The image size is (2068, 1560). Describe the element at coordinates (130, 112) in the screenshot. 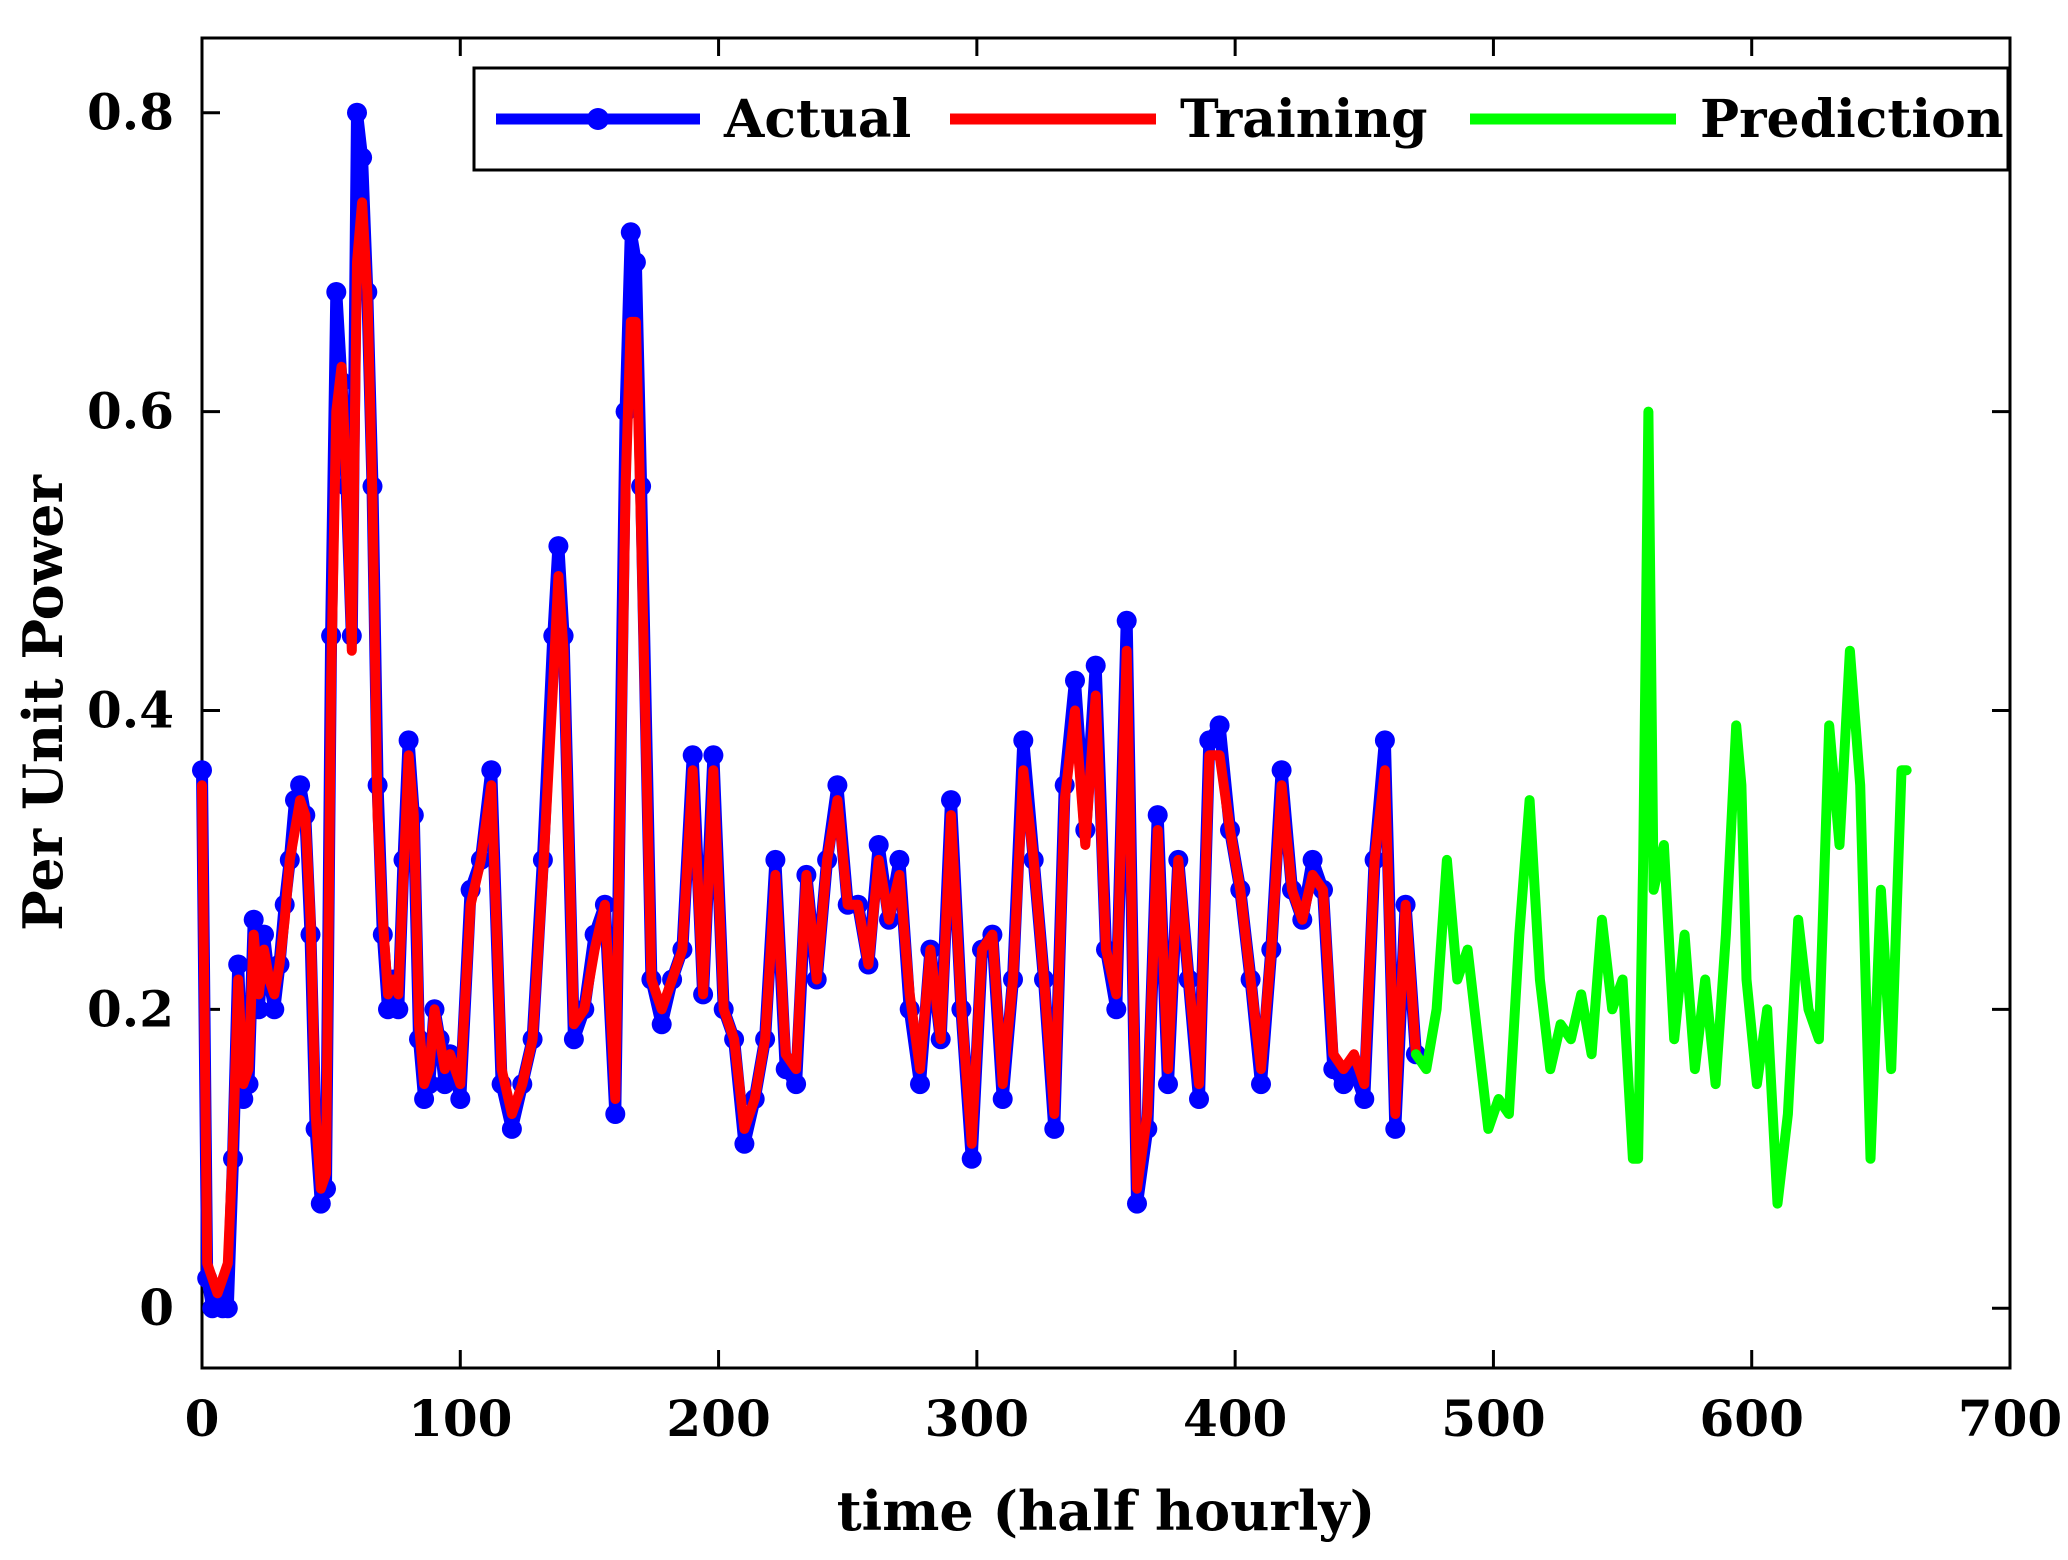

I see `y-tick-label: 0.8` at that location.